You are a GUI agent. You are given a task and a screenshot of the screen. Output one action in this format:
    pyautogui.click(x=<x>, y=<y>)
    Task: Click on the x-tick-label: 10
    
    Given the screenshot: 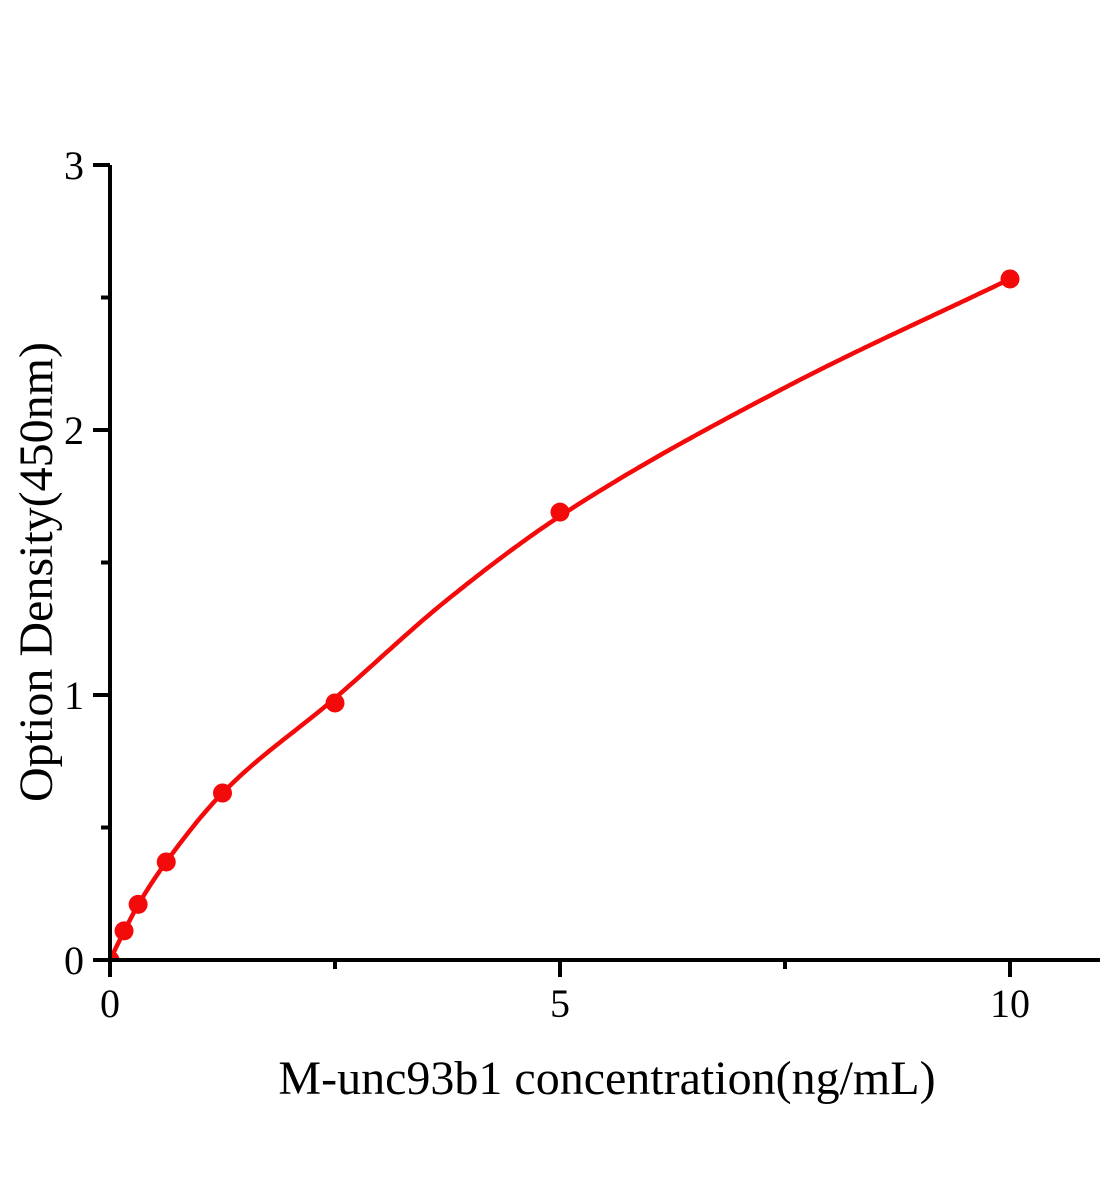 What is the action you would take?
    pyautogui.click(x=1010, y=1003)
    